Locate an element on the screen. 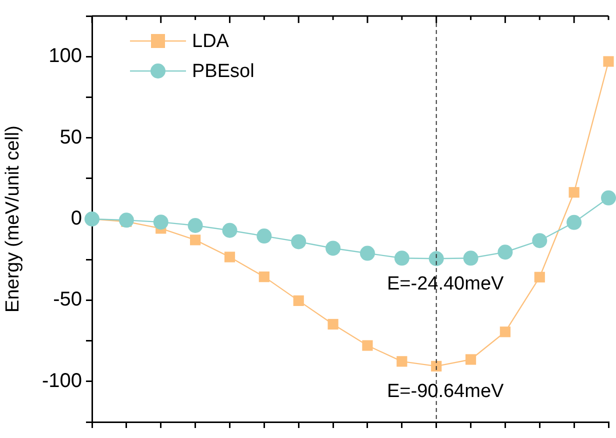 Image resolution: width=616 pixels, height=438 pixels. legend-label: PBEsol is located at coordinates (223, 71).